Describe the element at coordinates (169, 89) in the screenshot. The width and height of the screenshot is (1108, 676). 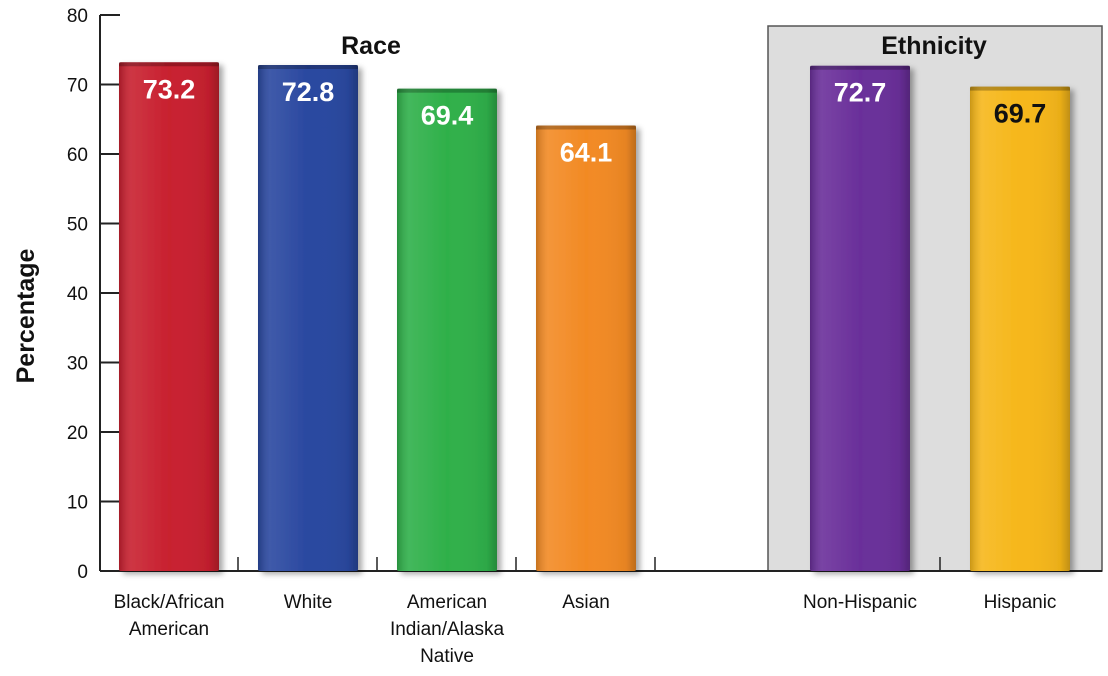
I see `data-label: 73.2` at that location.